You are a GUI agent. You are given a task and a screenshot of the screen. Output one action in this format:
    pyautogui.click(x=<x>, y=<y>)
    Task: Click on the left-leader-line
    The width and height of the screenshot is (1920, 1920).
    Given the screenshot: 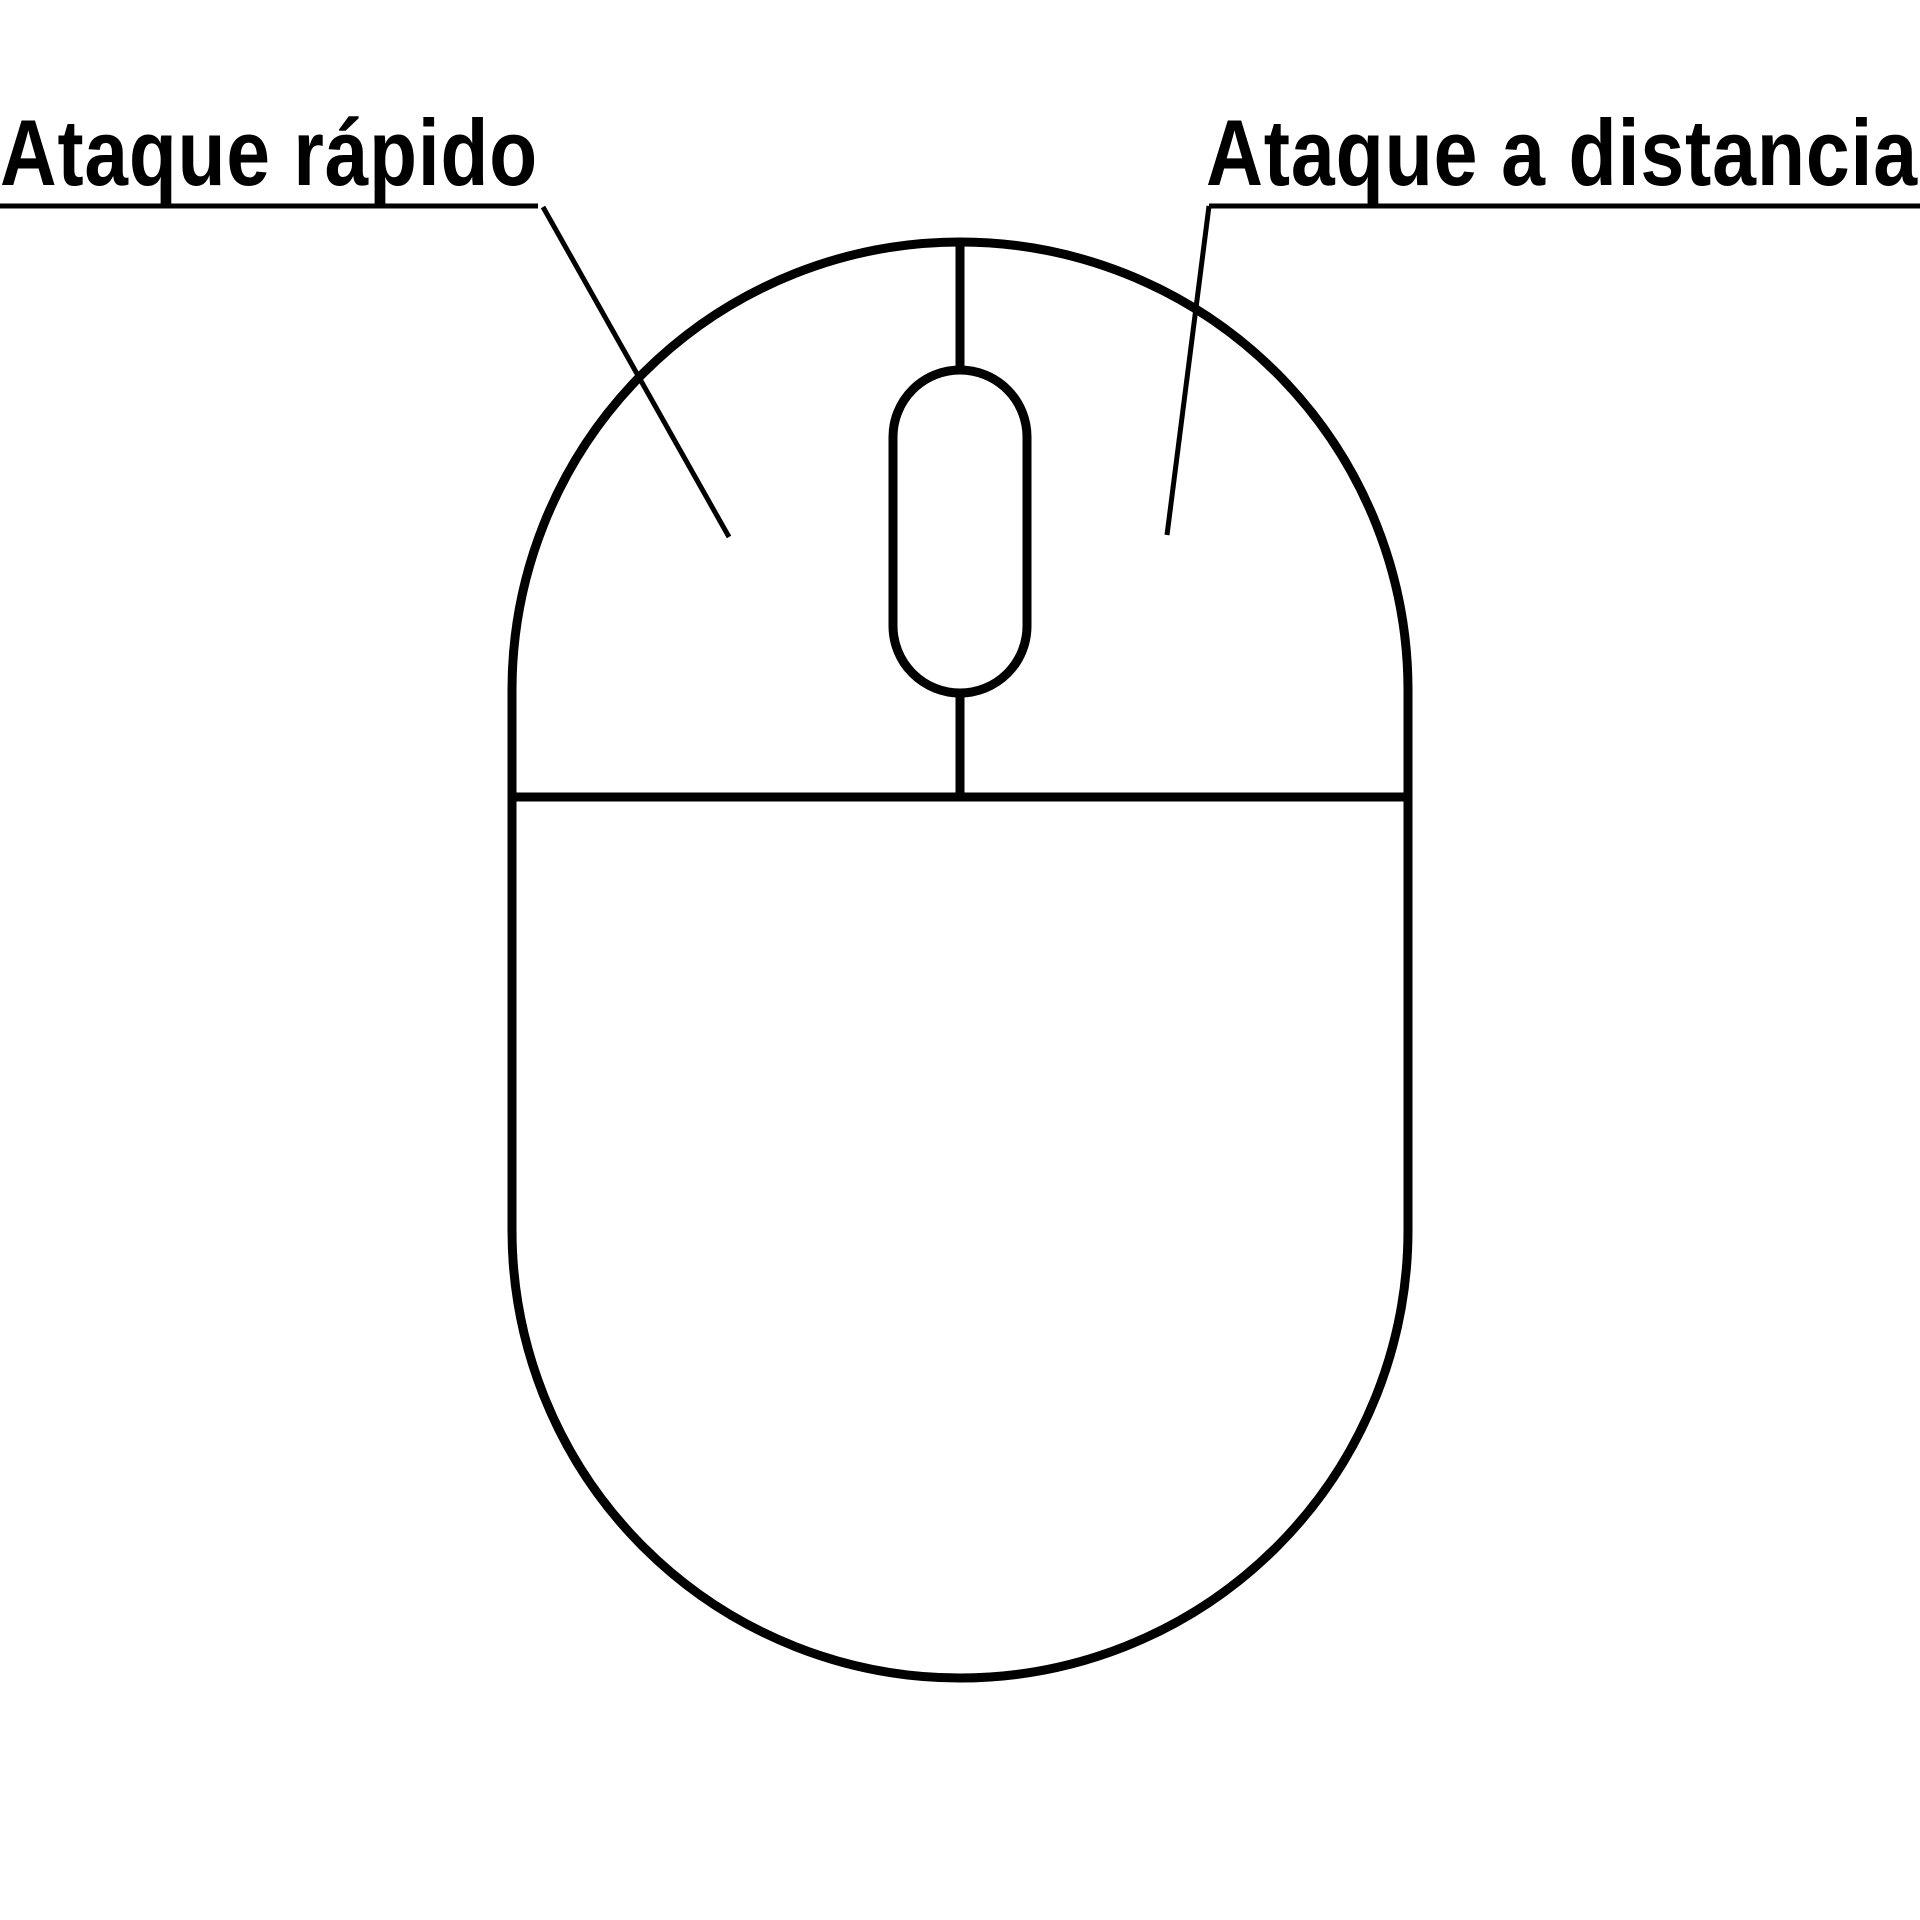 What is the action you would take?
    pyautogui.click(x=636, y=372)
    